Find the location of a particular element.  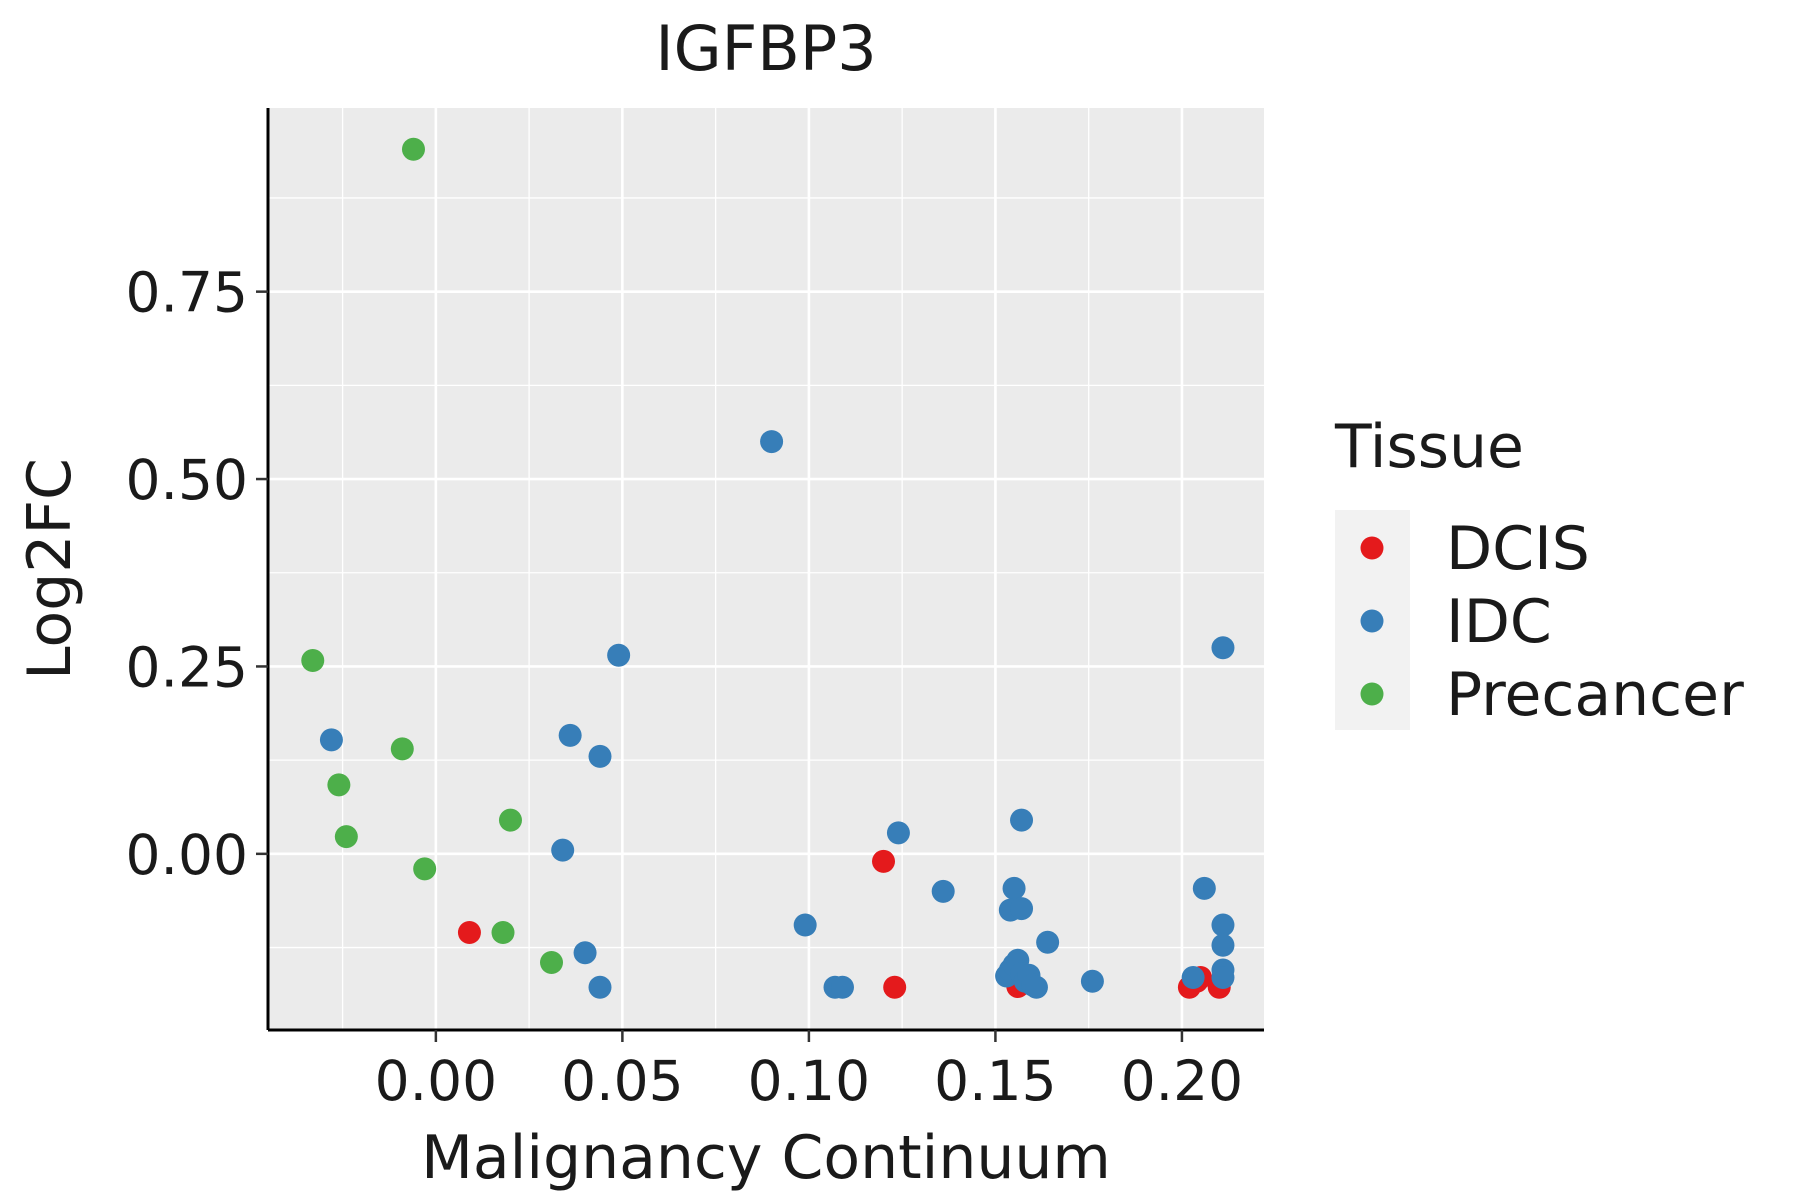

x-tick-label: 0.10 is located at coordinates (809, 1081).